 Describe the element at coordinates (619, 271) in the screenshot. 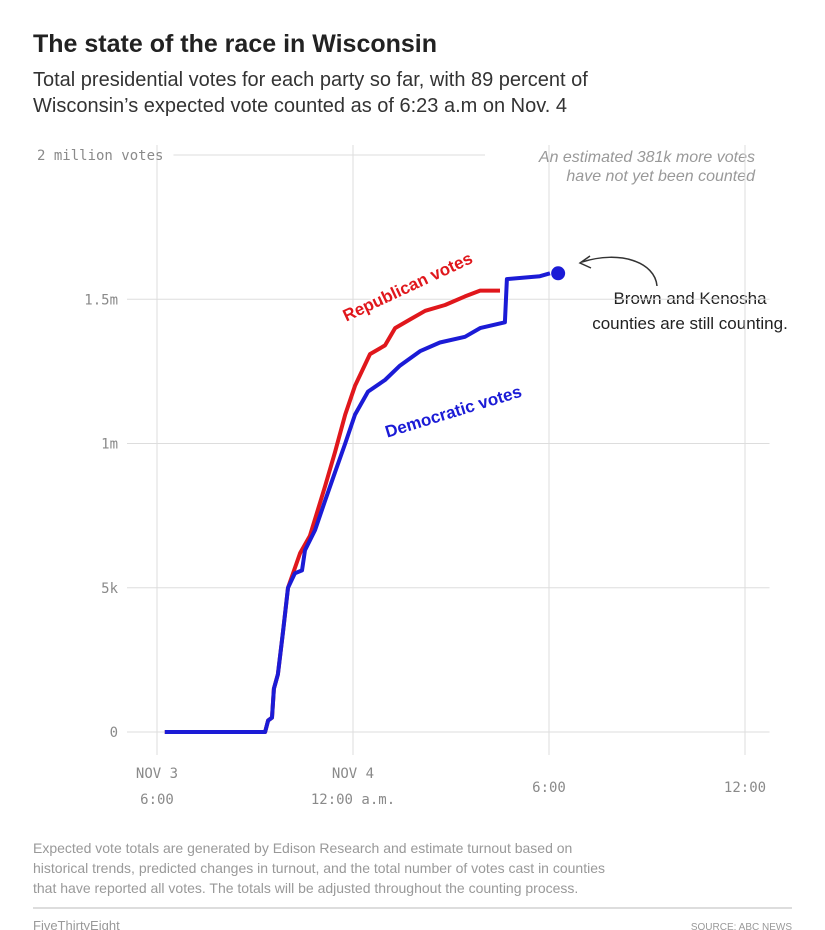

I see `arrow` at that location.